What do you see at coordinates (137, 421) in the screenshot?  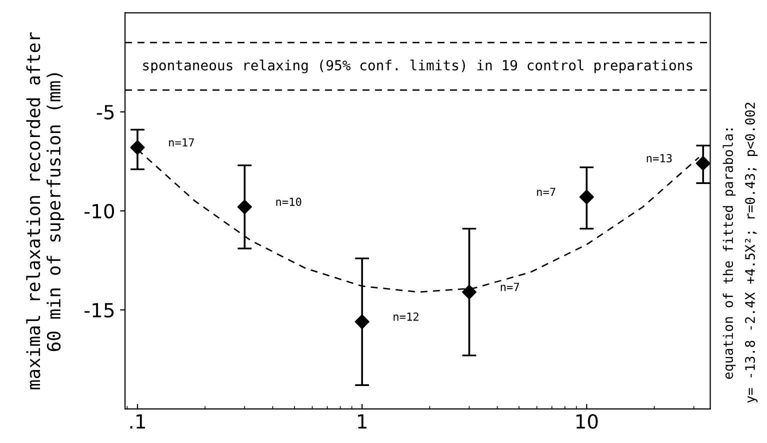 I see `x-tick-label: .1` at bounding box center [137, 421].